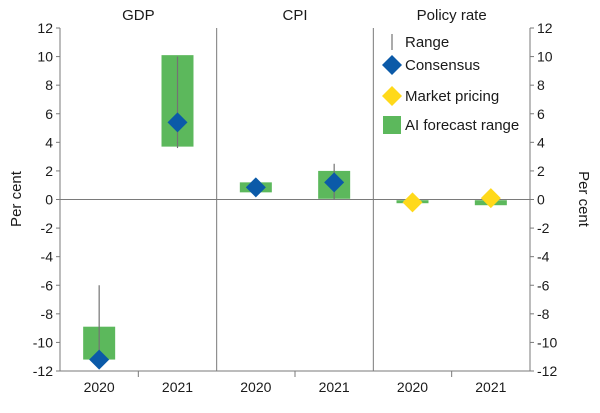  Describe the element at coordinates (541, 114) in the screenshot. I see `y-tick-label-right: 6` at that location.